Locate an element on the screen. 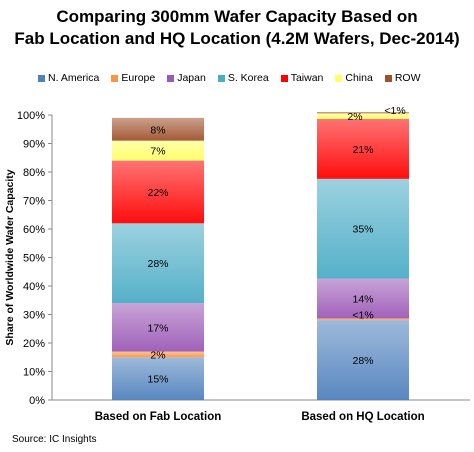 Image resolution: width=474 pixels, height=452 pixels. legend-label: China is located at coordinates (359, 78).